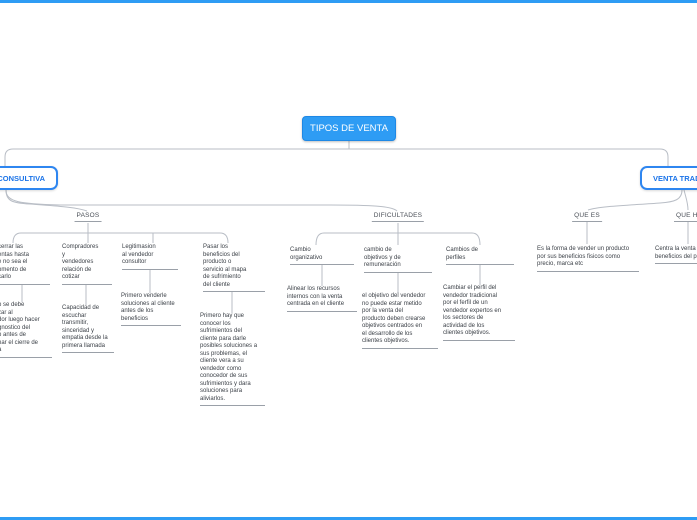  I want to click on group-label-que-es: QUE ES, so click(587, 217).